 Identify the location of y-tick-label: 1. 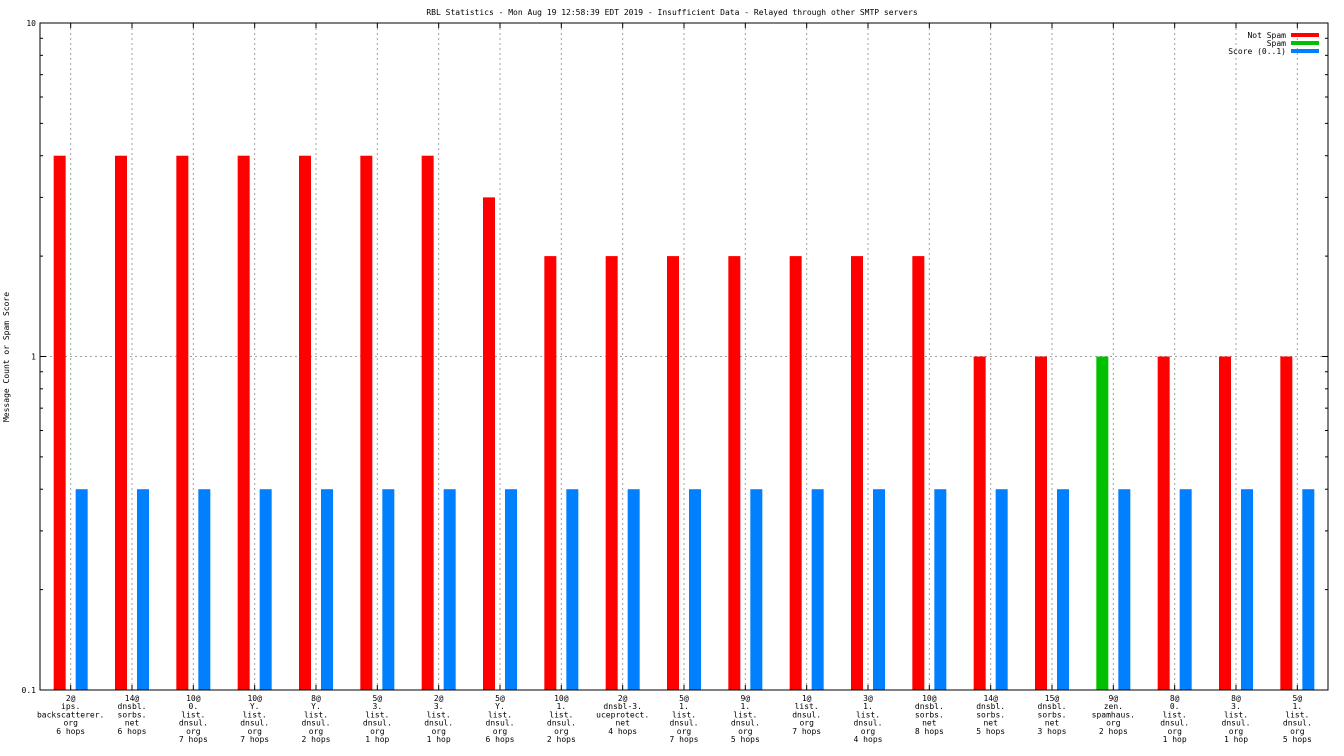
(33, 357).